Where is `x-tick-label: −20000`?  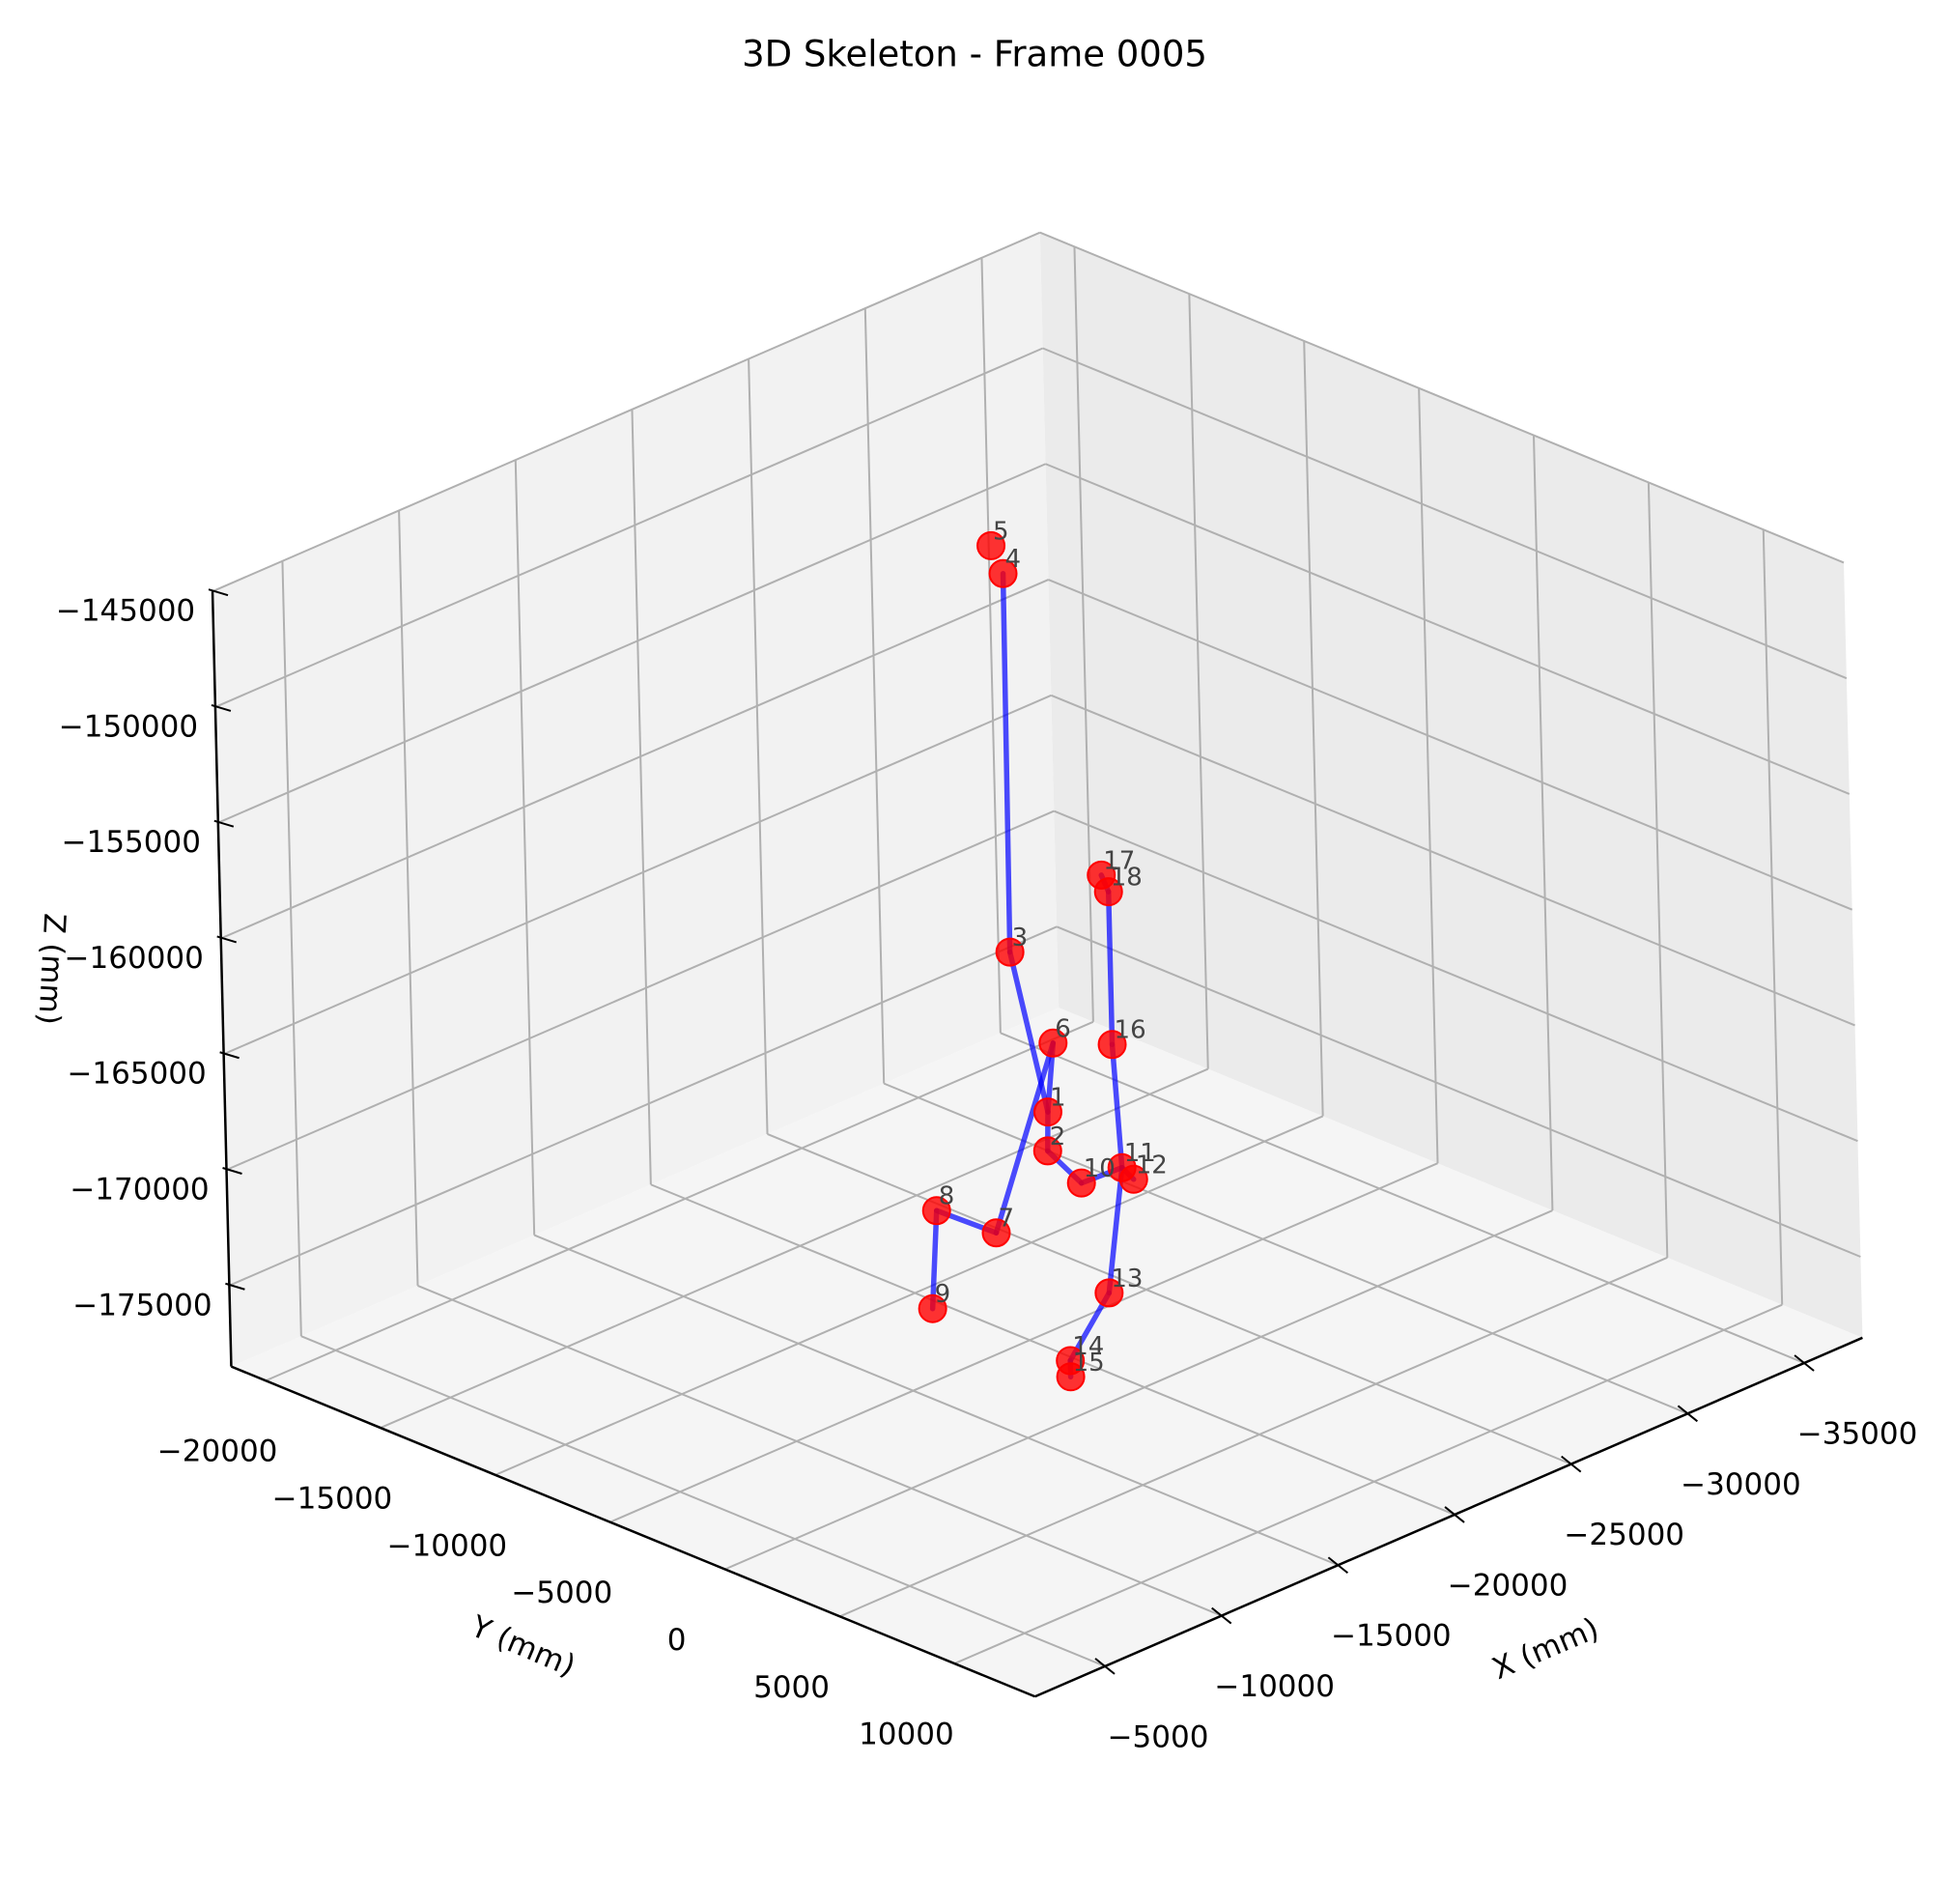
x-tick-label: −20000 is located at coordinates (1508, 1585).